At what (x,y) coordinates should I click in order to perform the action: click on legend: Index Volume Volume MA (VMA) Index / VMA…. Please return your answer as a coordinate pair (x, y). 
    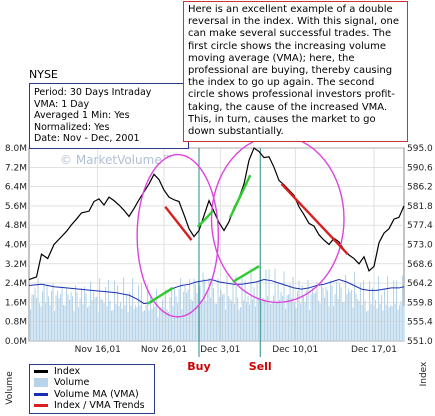
    Looking at the image, I should click on (92, 389).